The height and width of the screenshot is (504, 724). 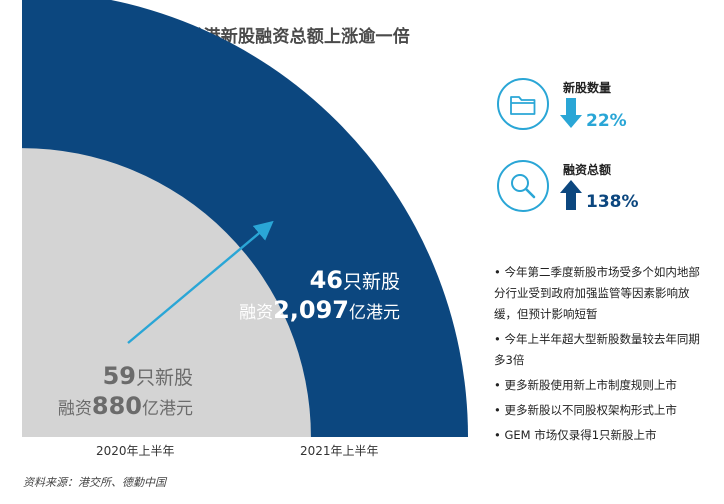 What do you see at coordinates (606, 121) in the screenshot?
I see `metric-value-ipo-count: 22%` at bounding box center [606, 121].